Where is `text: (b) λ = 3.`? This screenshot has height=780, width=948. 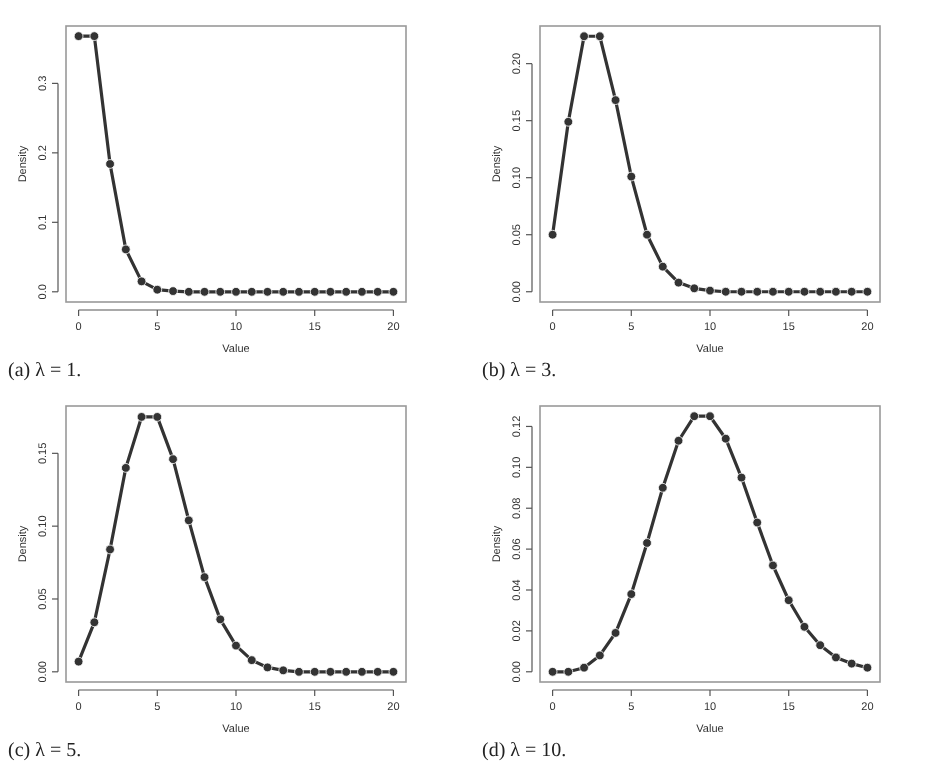
text: (b) λ = 3. is located at coordinates (519, 371).